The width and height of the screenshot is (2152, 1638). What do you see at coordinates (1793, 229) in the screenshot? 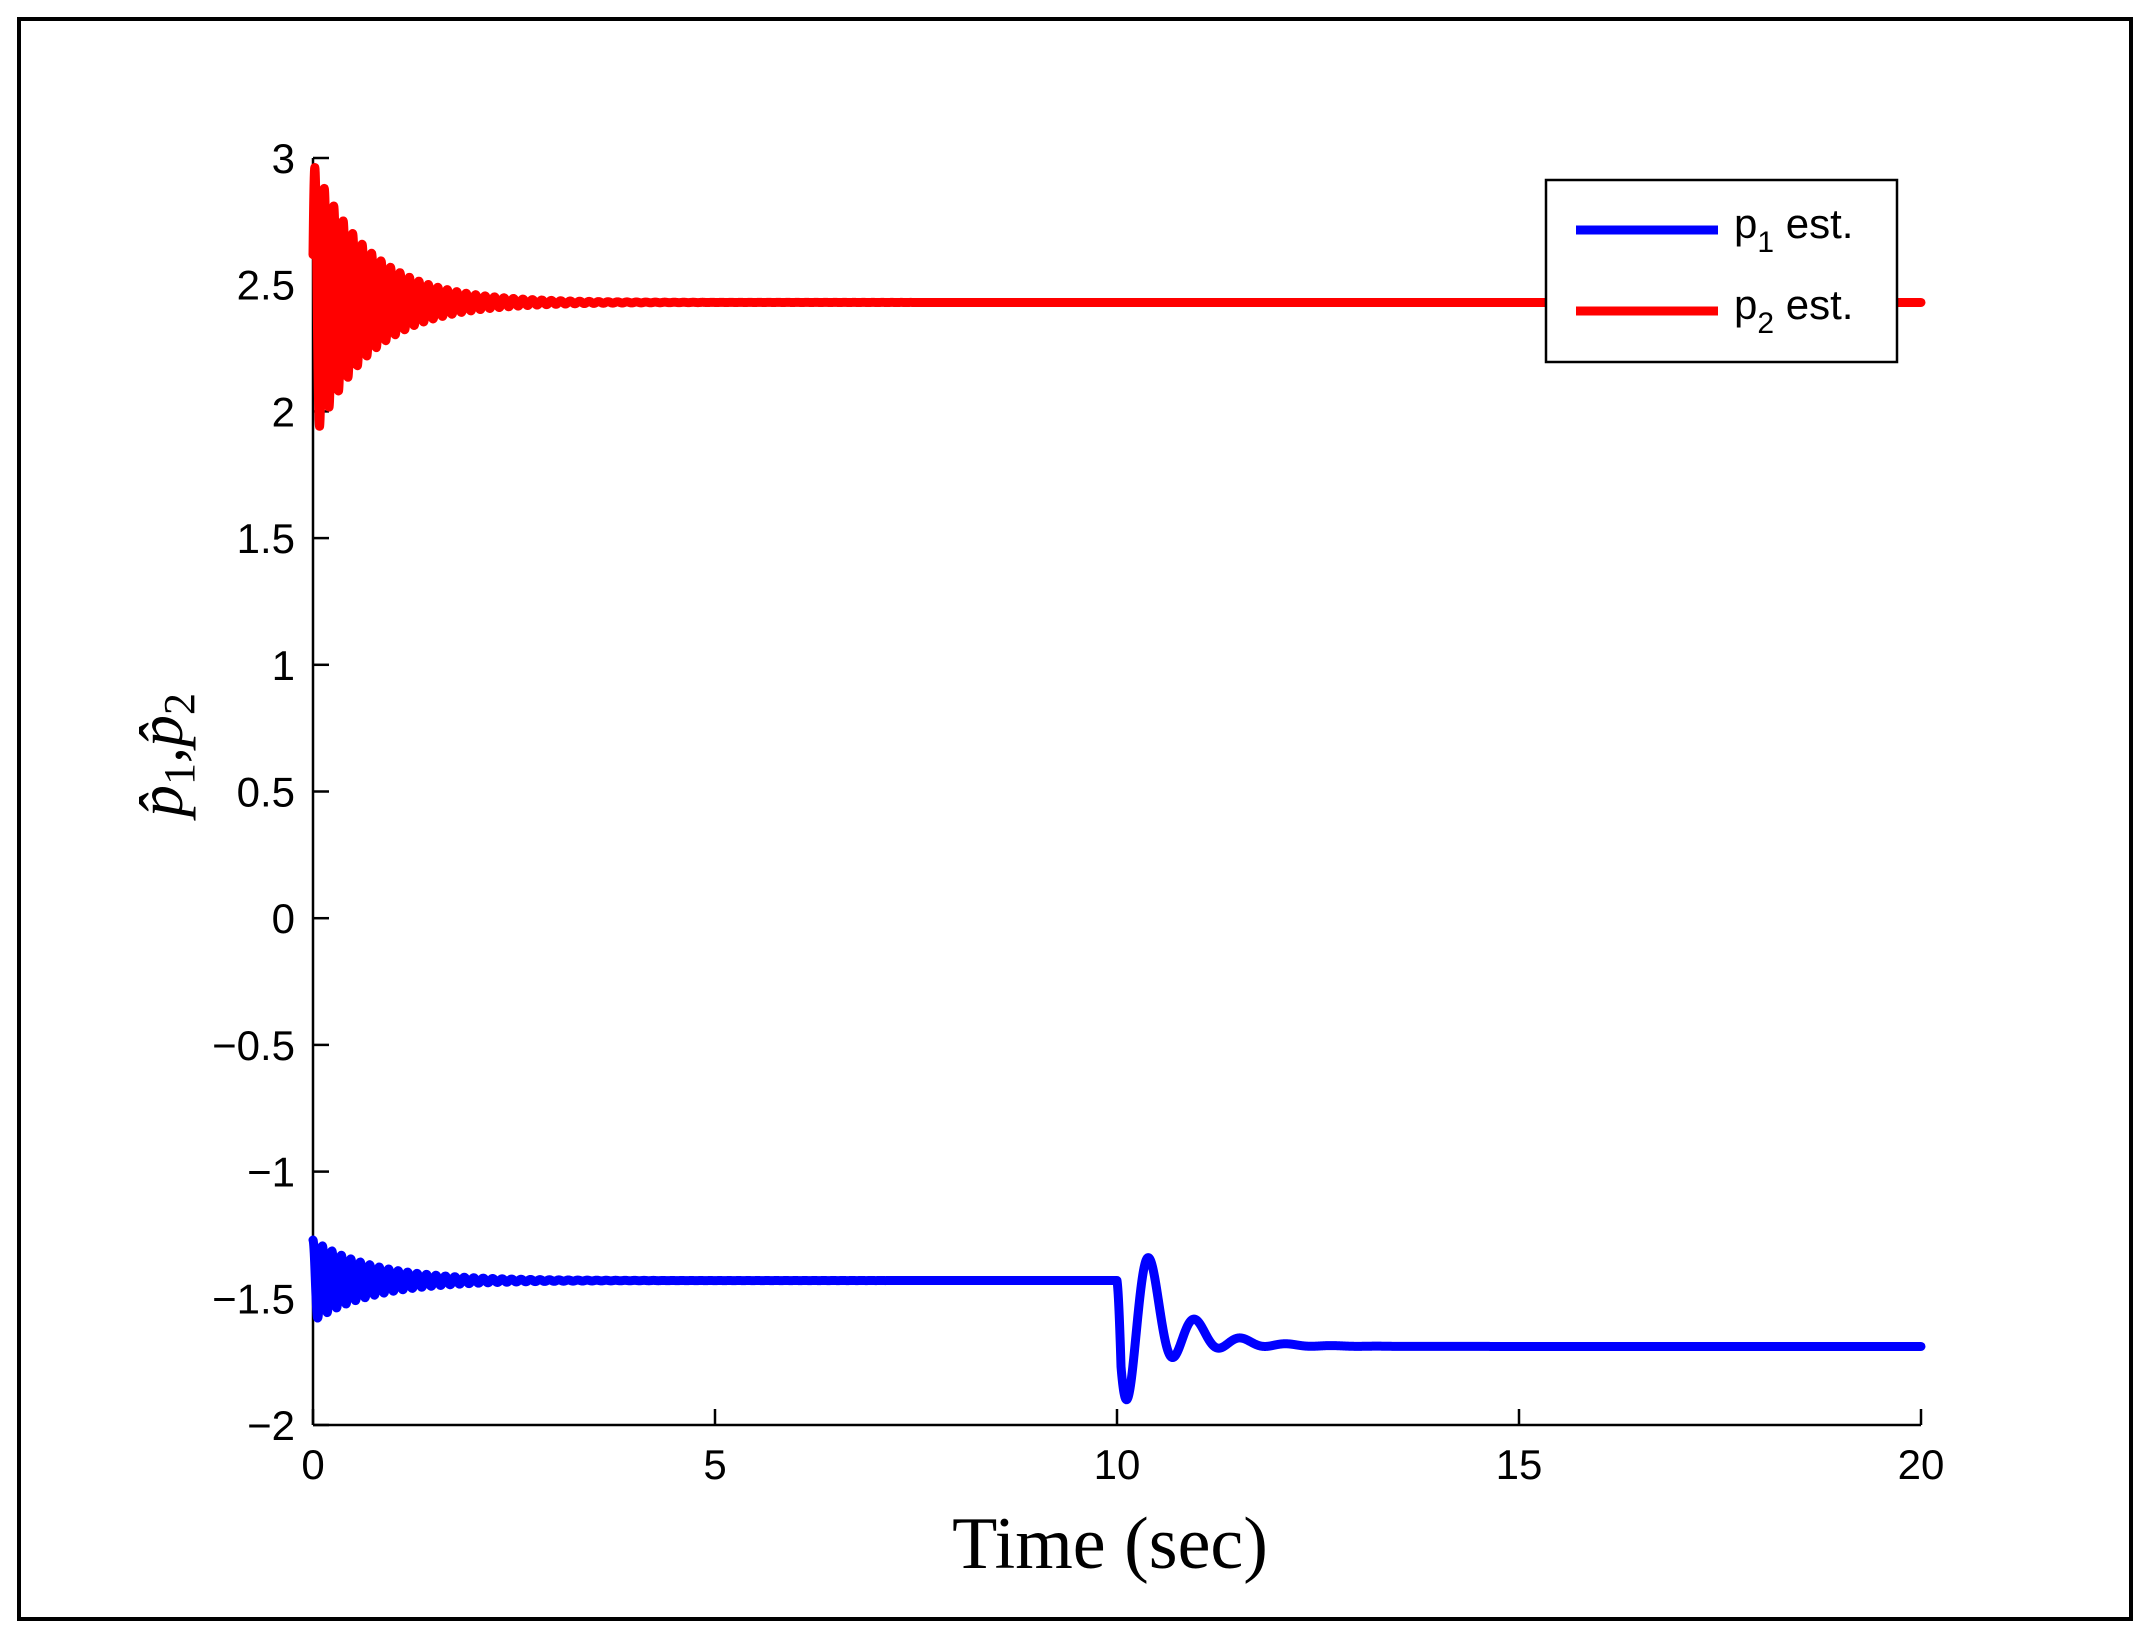
I see `legend-label-p1: p1 est.` at bounding box center [1793, 229].